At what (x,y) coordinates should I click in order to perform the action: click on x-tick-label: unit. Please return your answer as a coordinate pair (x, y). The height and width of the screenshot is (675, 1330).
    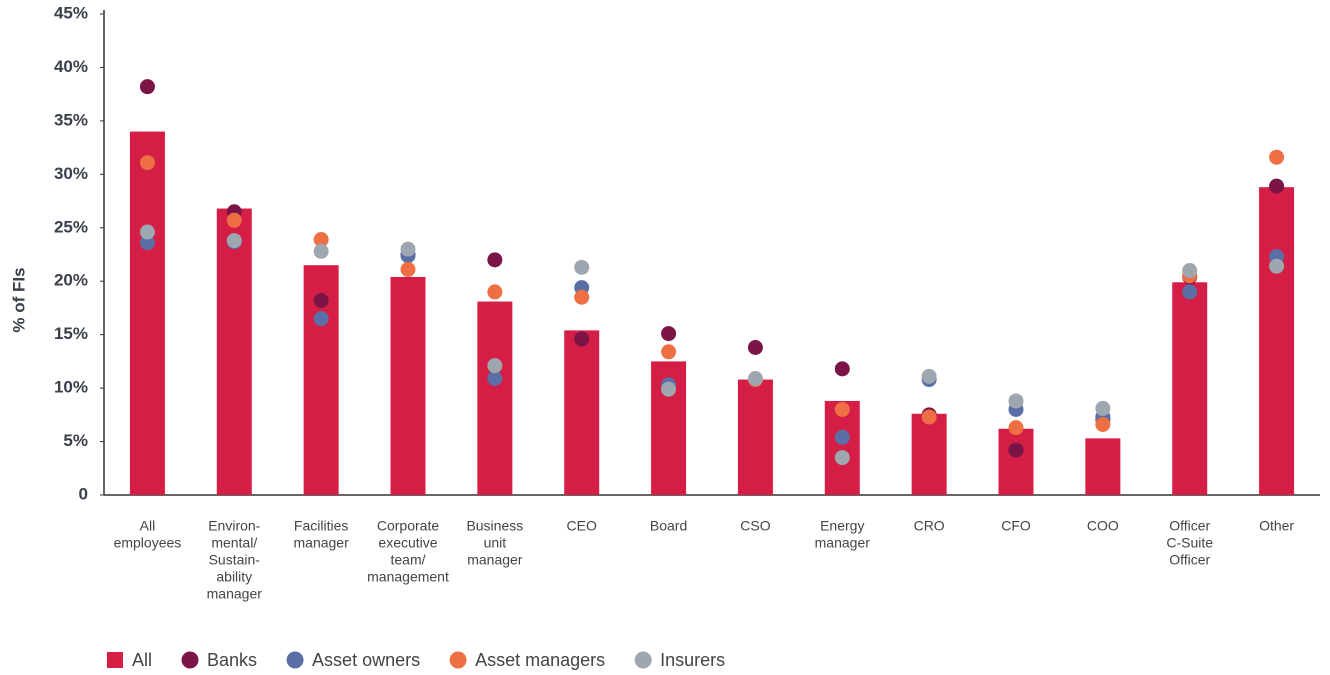
    Looking at the image, I should click on (495, 543).